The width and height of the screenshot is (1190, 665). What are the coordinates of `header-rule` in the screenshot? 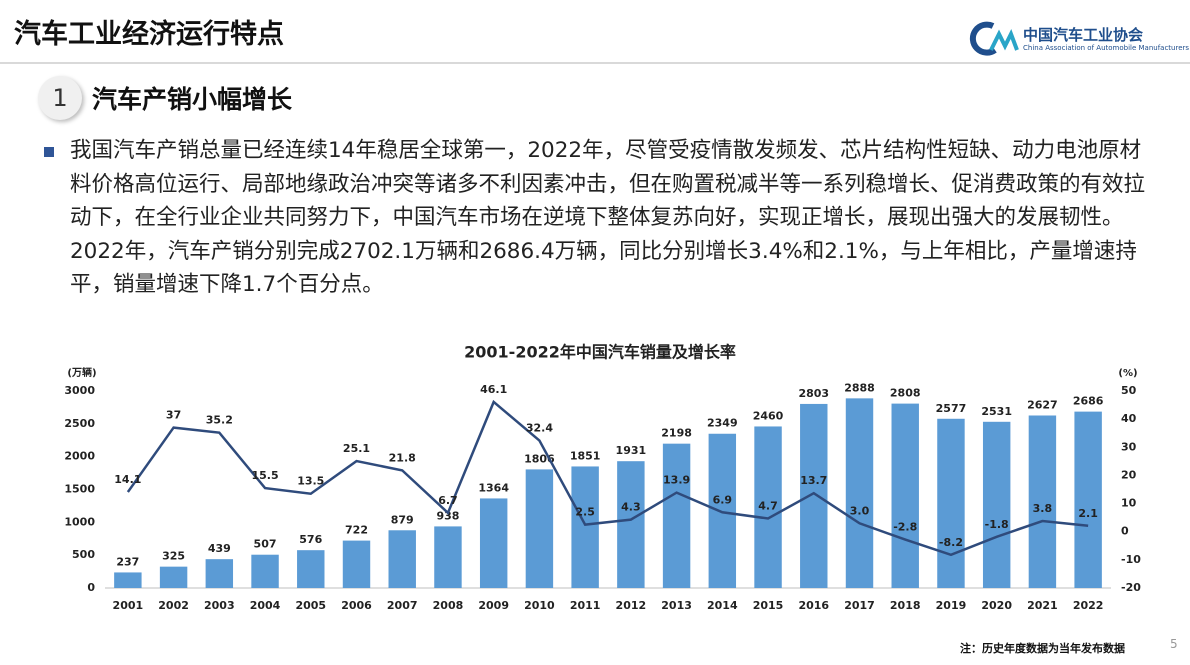 It's located at (595, 63).